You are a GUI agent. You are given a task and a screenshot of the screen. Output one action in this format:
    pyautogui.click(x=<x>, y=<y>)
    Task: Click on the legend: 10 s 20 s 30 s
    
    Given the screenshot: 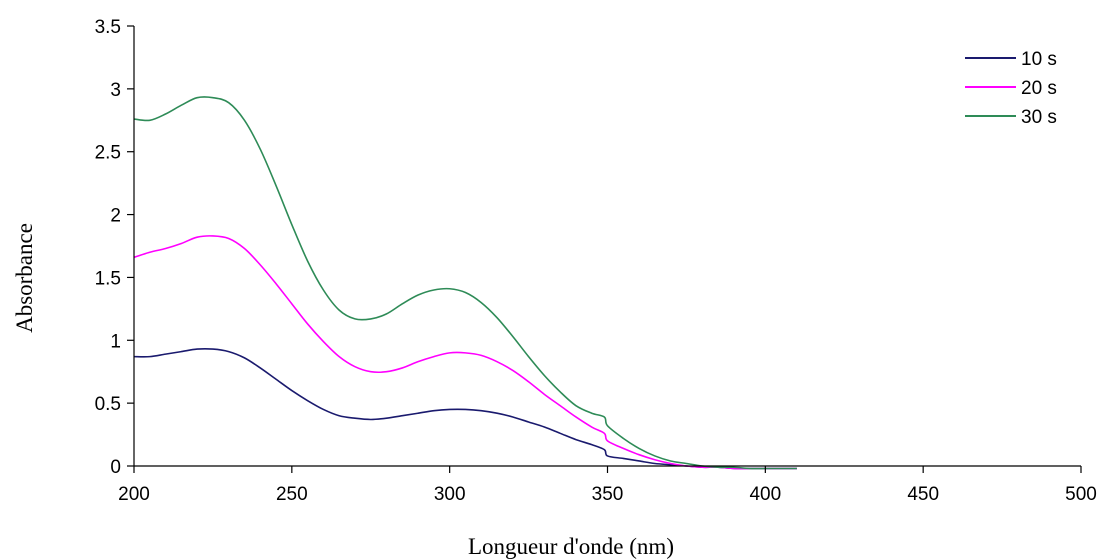 What is the action you would take?
    pyautogui.click(x=1011, y=88)
    